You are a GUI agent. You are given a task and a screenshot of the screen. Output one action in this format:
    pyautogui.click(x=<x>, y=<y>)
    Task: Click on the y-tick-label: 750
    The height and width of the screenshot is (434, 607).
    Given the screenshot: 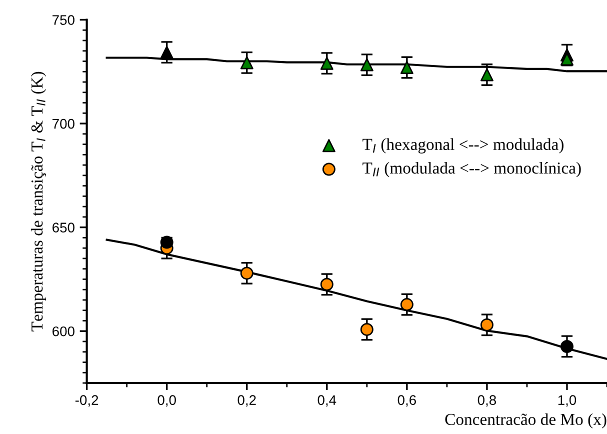 What is the action you would take?
    pyautogui.click(x=63, y=20)
    